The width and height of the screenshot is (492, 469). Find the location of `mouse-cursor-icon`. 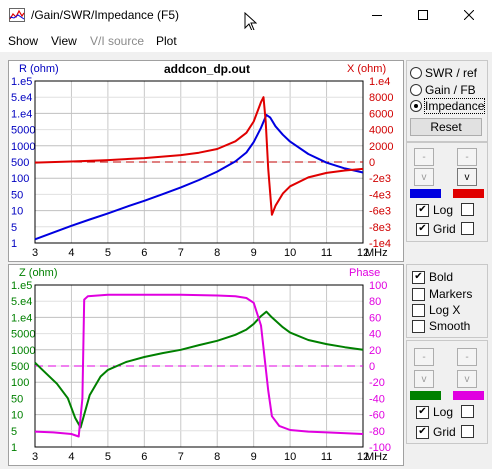

mouse-cursor-icon is located at coordinates (250, 22).